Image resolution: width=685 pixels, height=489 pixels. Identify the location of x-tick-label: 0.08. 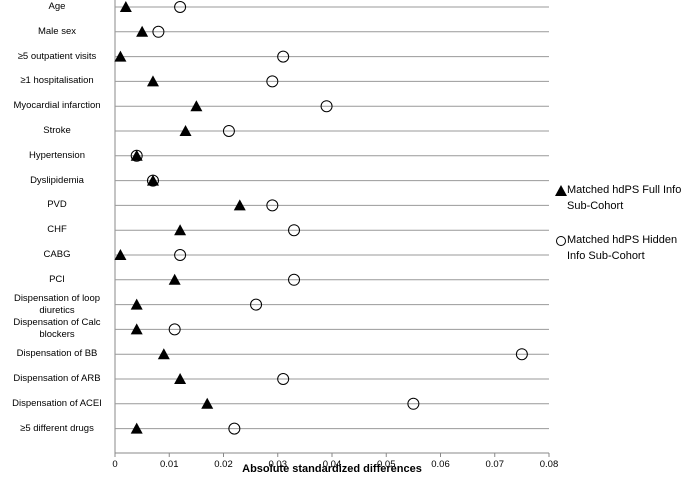
(549, 464).